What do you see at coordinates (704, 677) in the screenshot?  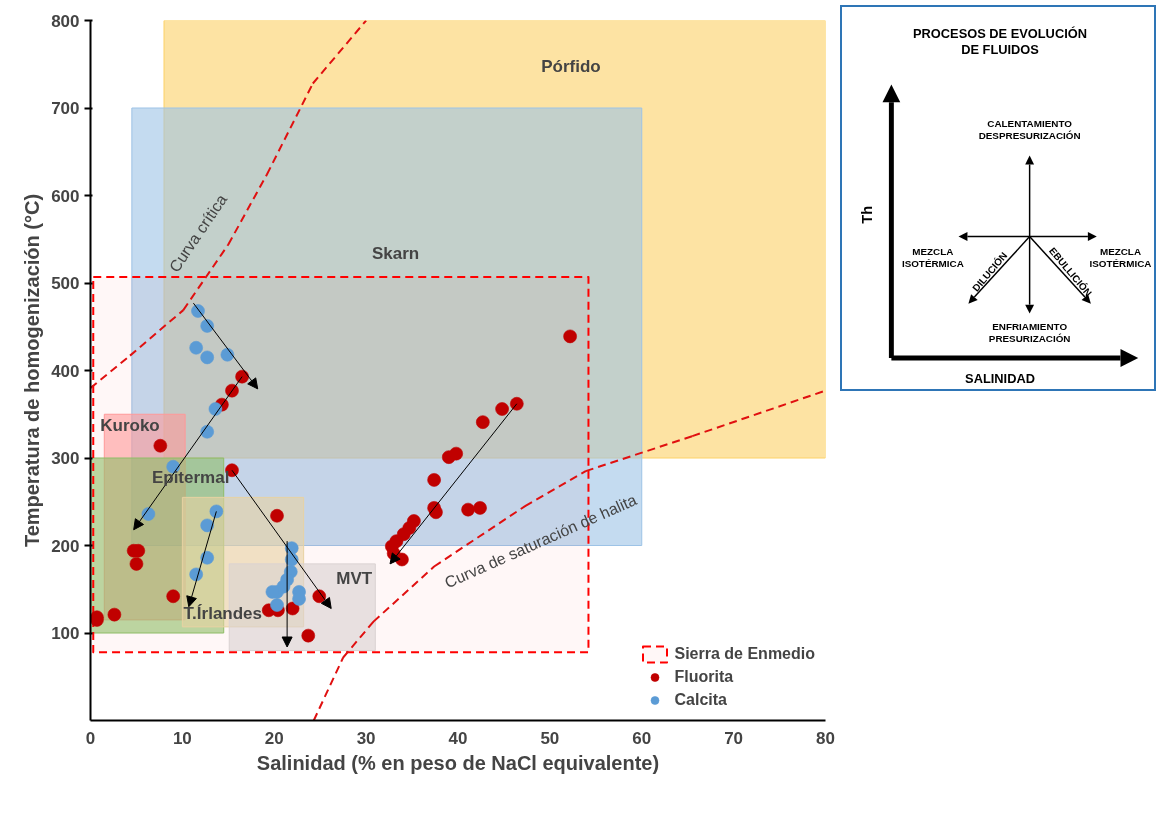 I see `legend-label: Fluorita` at bounding box center [704, 677].